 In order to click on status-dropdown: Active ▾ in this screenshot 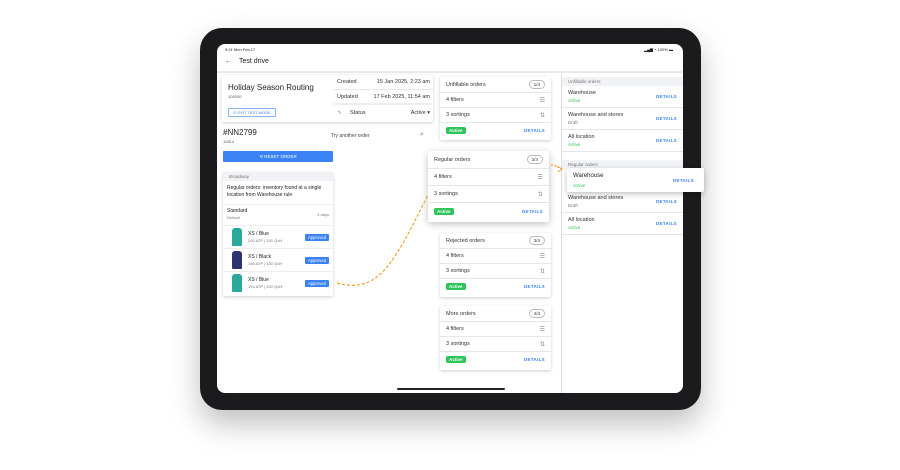, I will do `click(420, 112)`.